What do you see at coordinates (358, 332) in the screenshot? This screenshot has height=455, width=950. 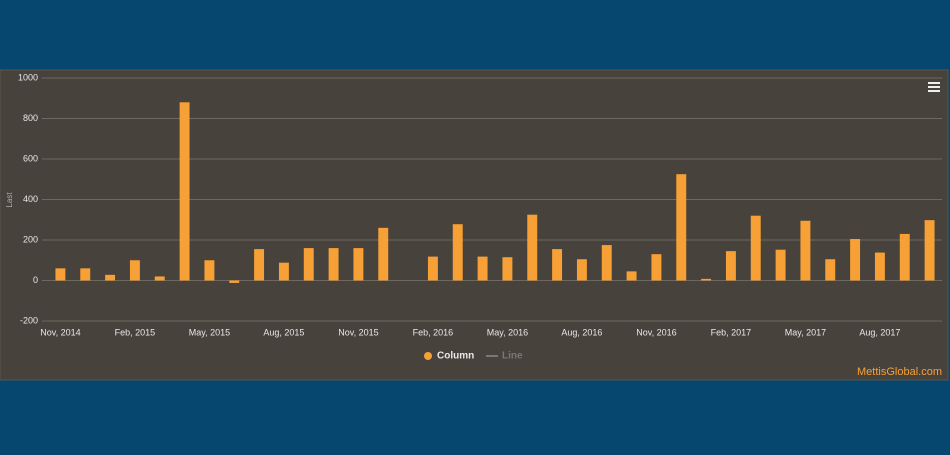 I see `x-tick-label: Nov, 2015` at bounding box center [358, 332].